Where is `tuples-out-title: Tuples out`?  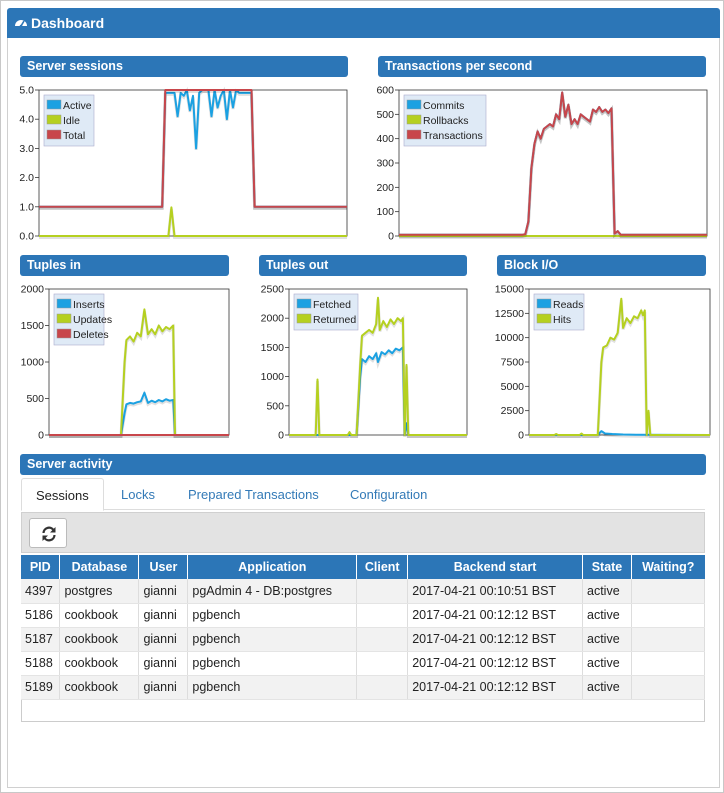 tuples-out-title: Tuples out is located at coordinates (297, 265).